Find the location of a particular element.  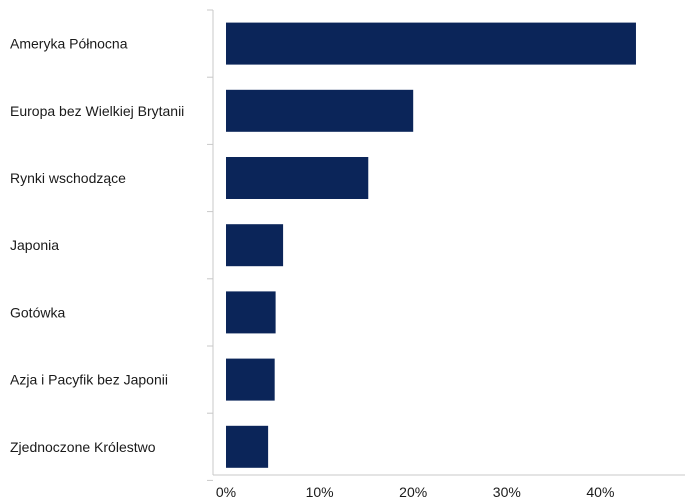

category-label: Europa bez Wielkiej Brytanii is located at coordinates (97, 111).